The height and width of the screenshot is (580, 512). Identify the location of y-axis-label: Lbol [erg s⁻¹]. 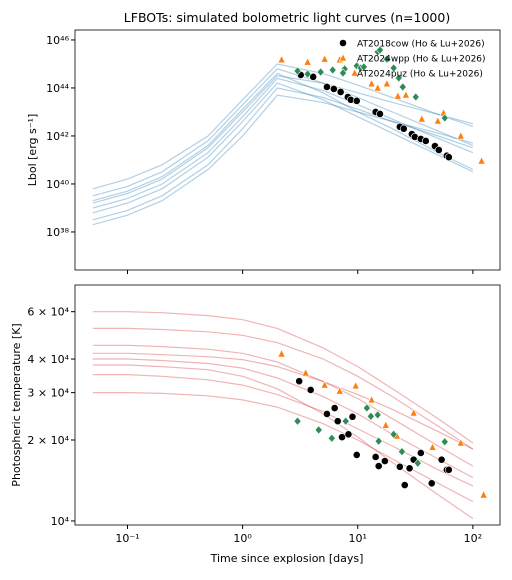
(32, 150).